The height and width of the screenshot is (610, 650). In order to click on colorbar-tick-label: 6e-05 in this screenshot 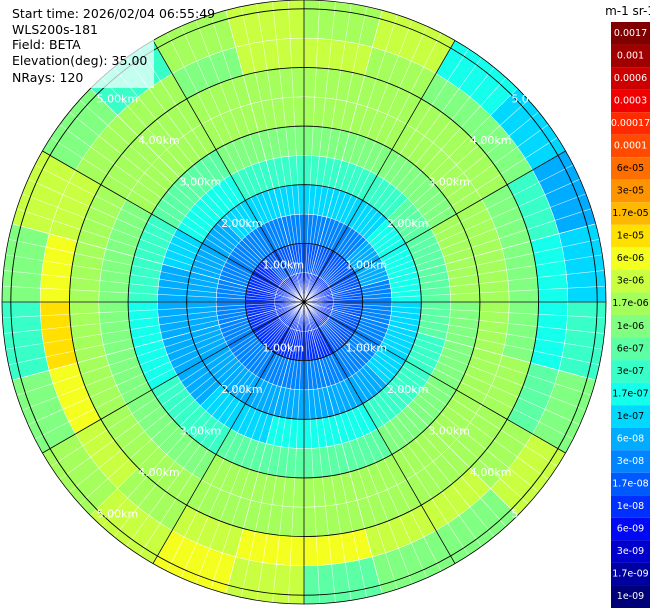, I will do `click(630, 168)`.